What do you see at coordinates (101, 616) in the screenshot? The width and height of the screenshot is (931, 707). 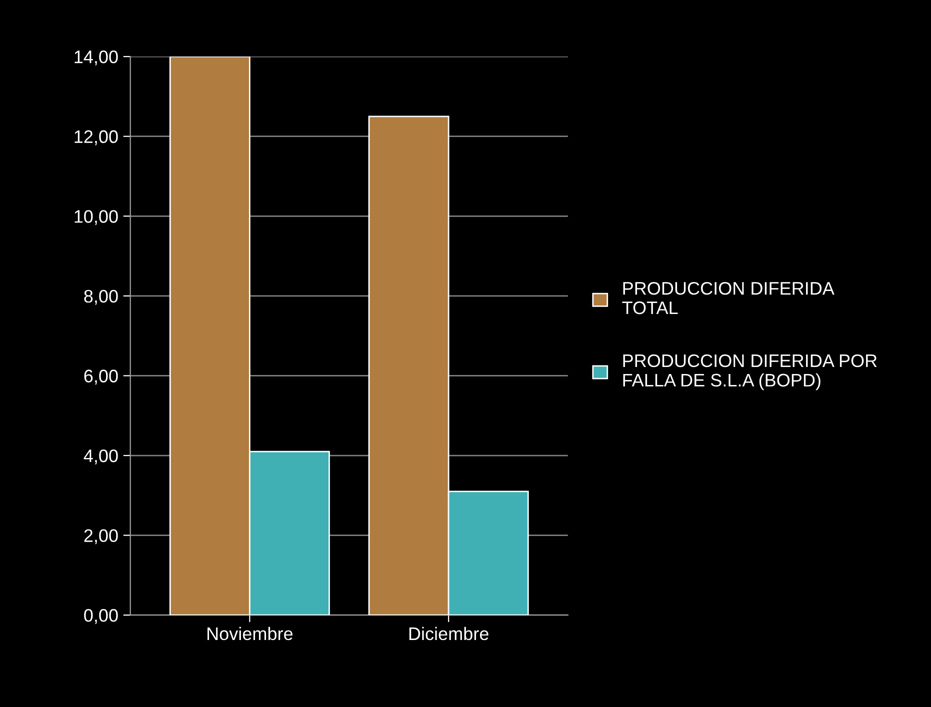 I see `y-tick-label: 0,00` at bounding box center [101, 616].